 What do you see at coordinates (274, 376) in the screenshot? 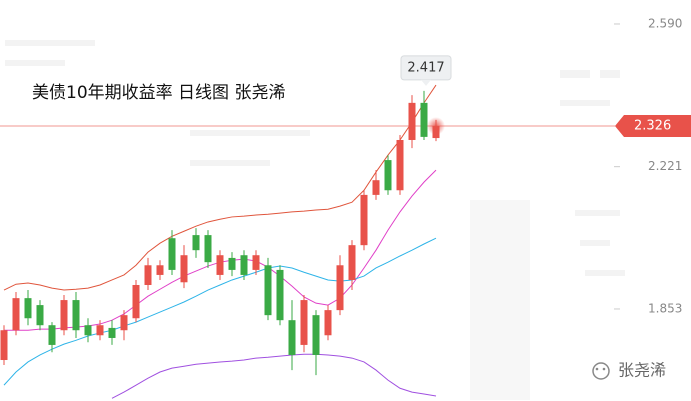
I see `indicator-line` at bounding box center [274, 376].